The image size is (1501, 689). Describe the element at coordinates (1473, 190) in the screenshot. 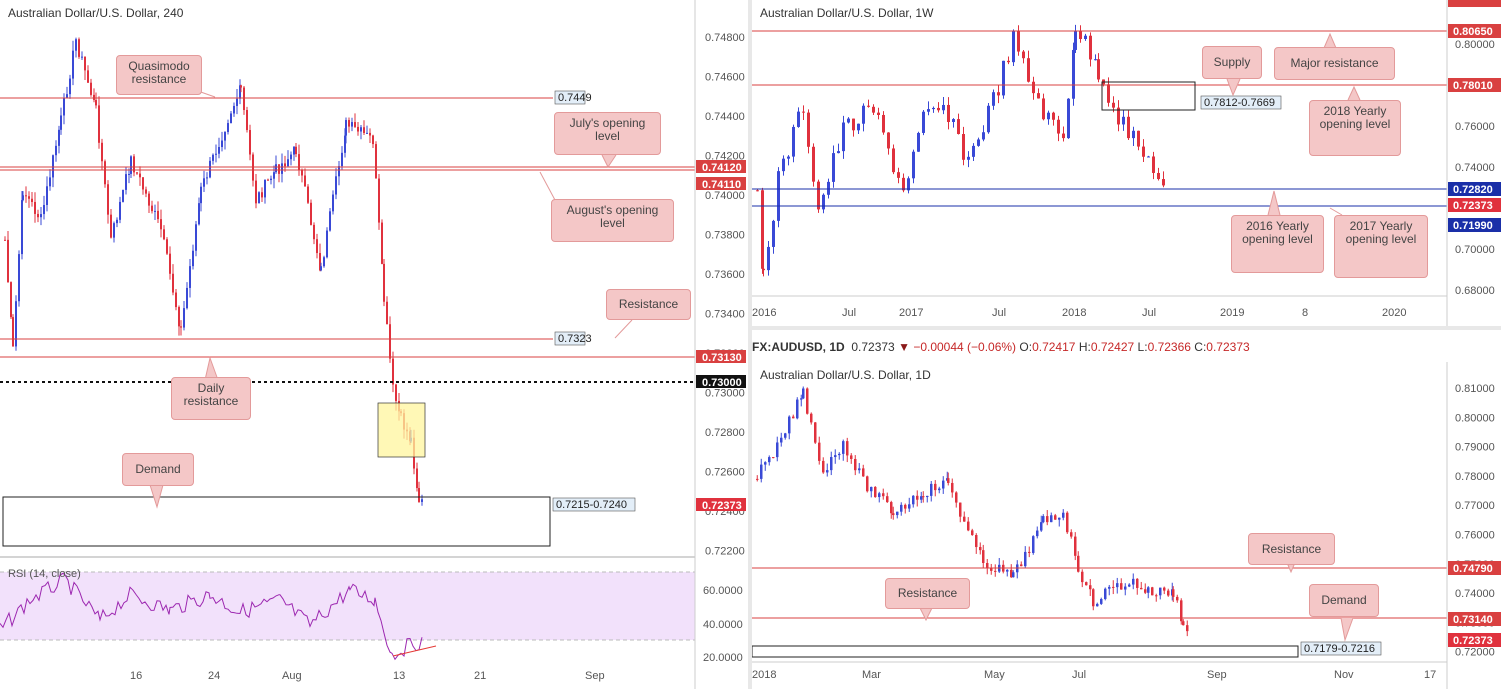

I see `label-7282: 0.72820` at that location.